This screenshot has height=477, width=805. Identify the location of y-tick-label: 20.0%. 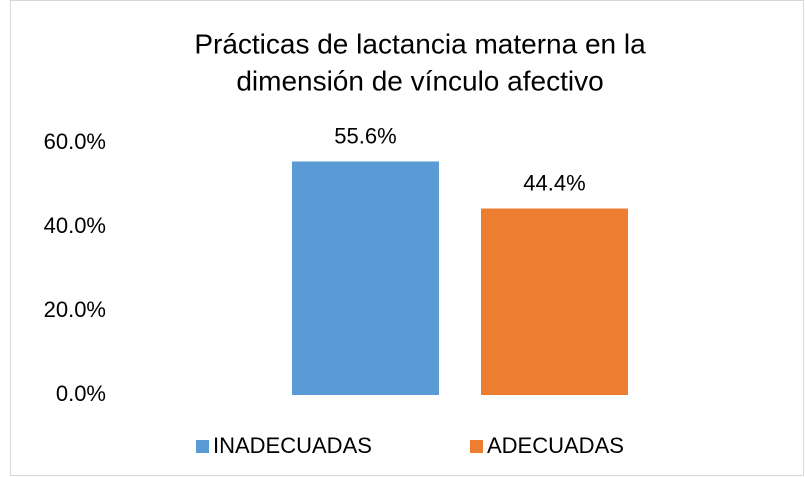
(75, 309).